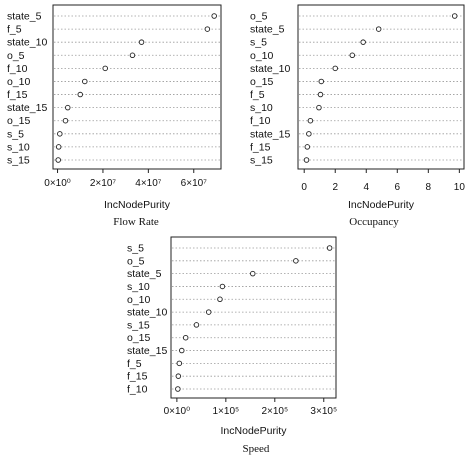 The width and height of the screenshot is (474, 460). I want to click on x-tick-label: 6, so click(398, 187).